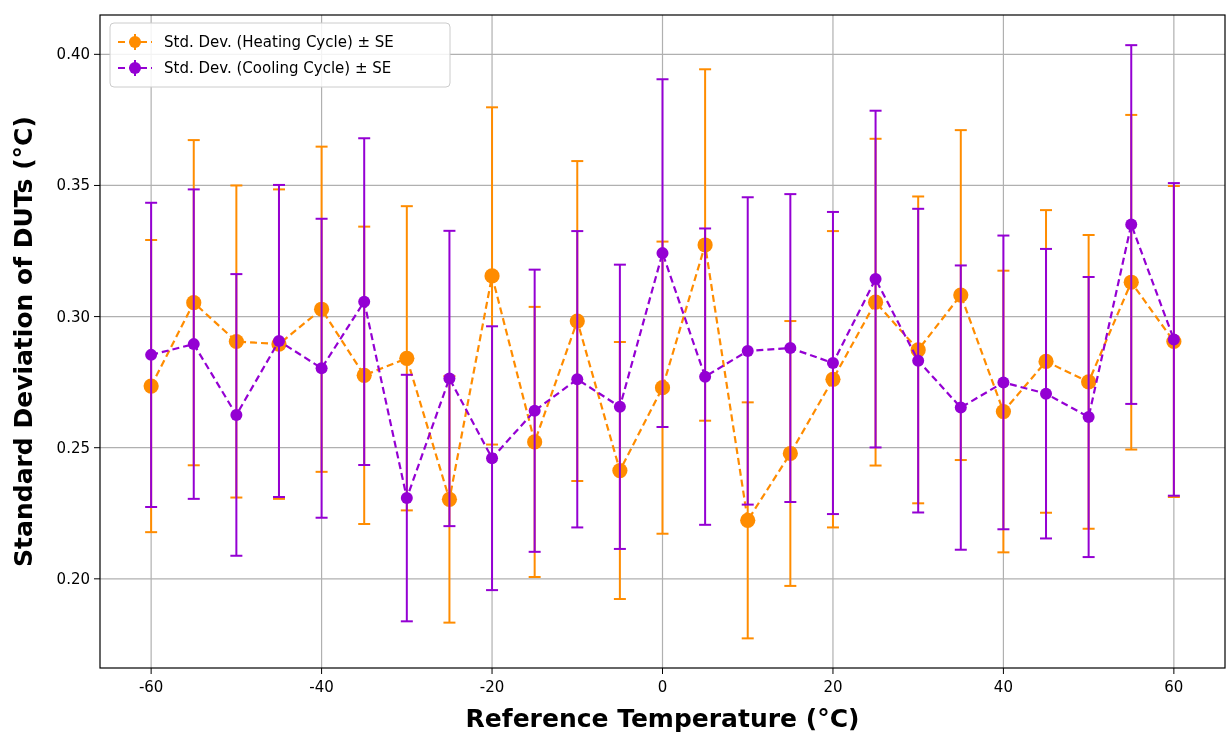  Describe the element at coordinates (833, 687) in the screenshot. I see `x-tick-label: 20` at that location.